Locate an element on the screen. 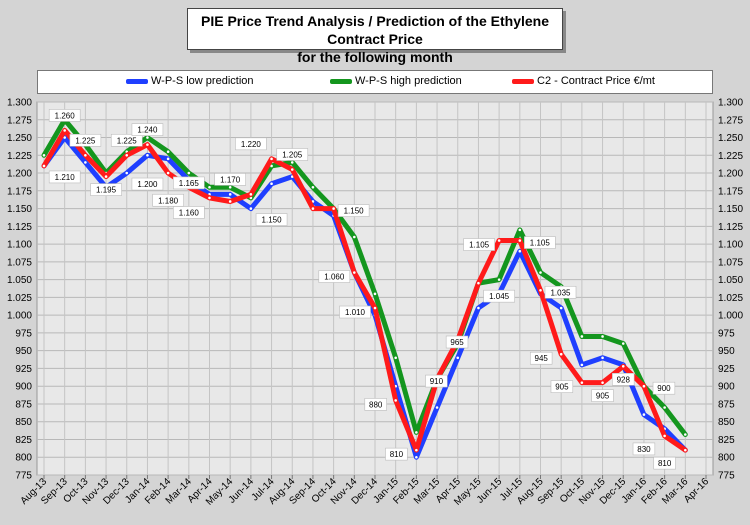 The width and height of the screenshot is (750, 525). y-tick-label-right: 925 is located at coordinates (726, 369).